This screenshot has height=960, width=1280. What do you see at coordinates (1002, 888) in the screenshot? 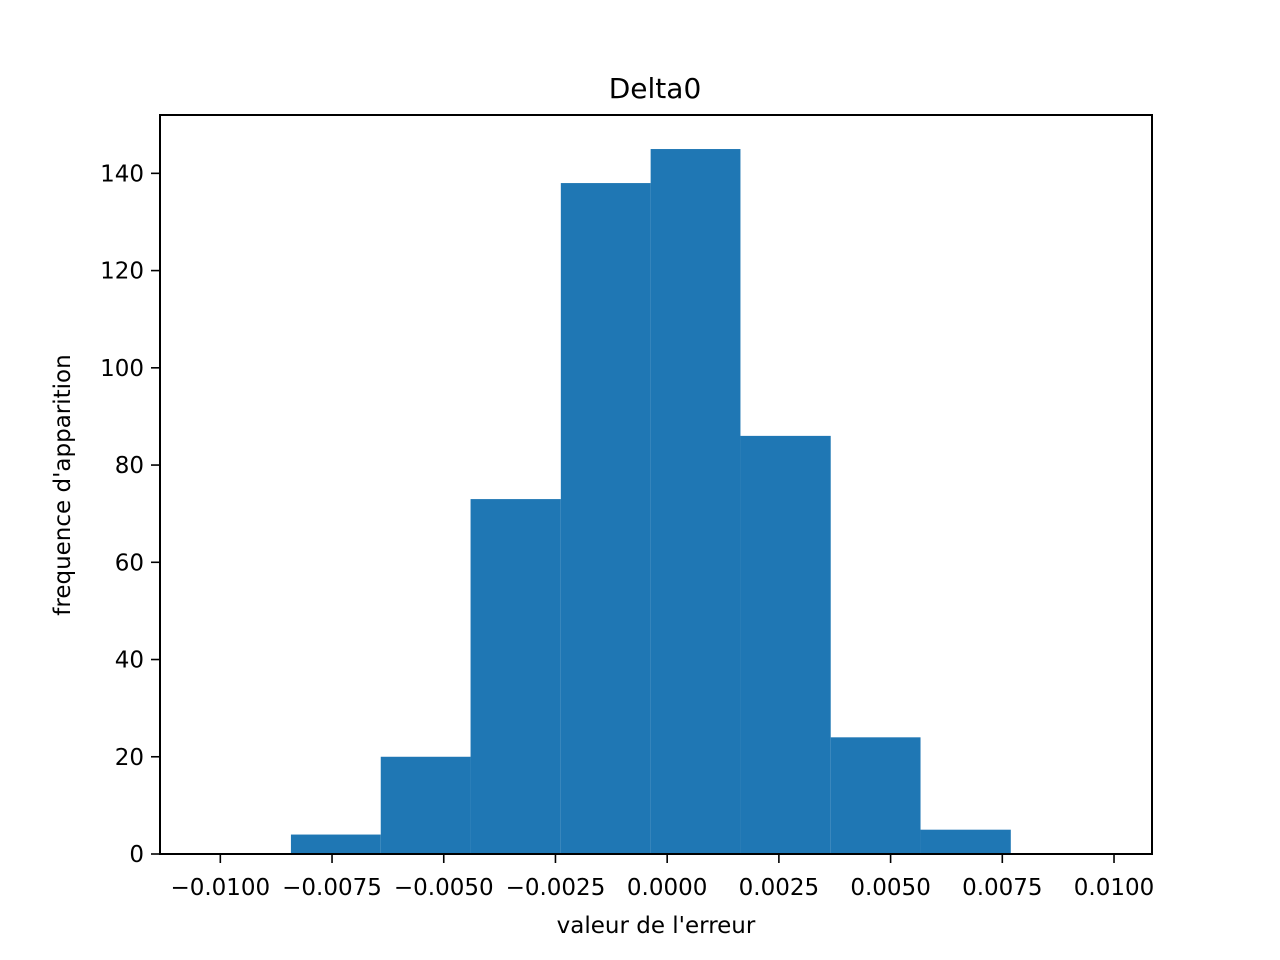
I see `x-tick-label: 0.0075` at bounding box center [1002, 888].